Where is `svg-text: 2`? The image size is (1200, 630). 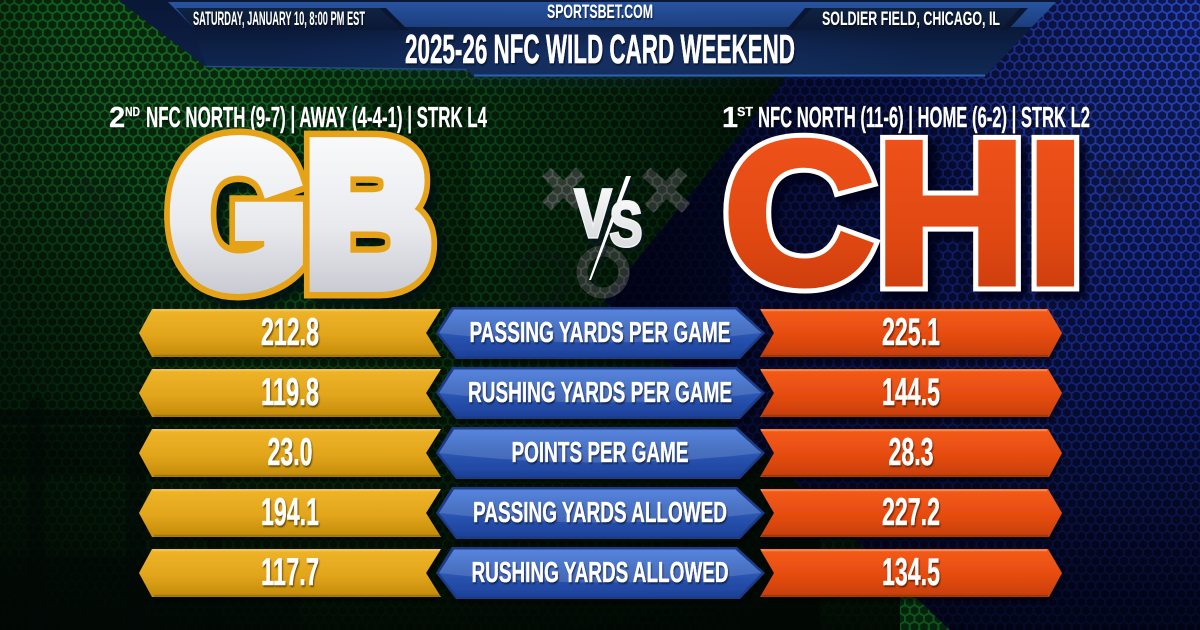
svg-text: 2 is located at coordinates (117, 118).